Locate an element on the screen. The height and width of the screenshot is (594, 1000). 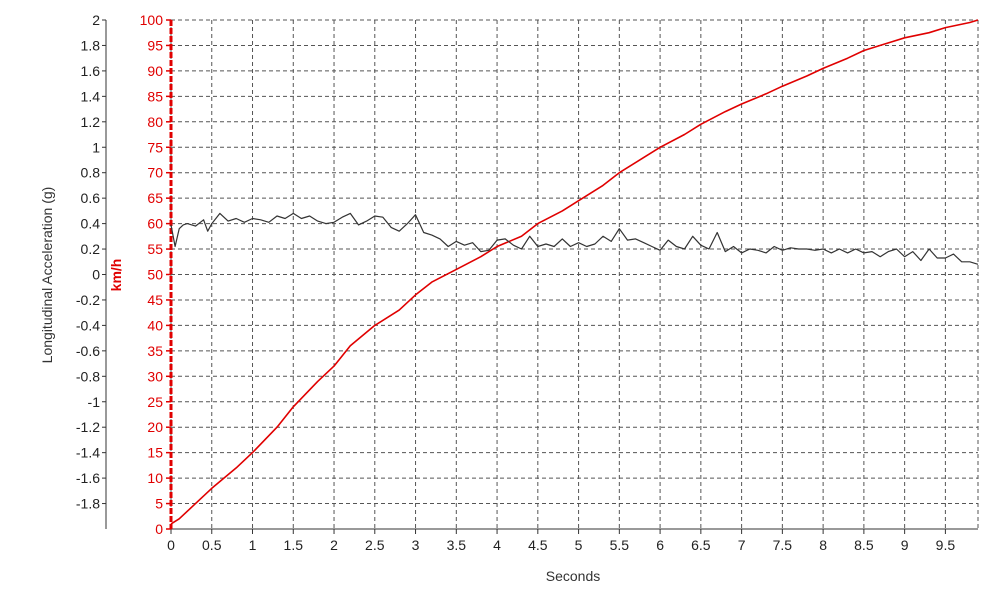
y-left-tick-label: 1.8 is located at coordinates (91, 45).